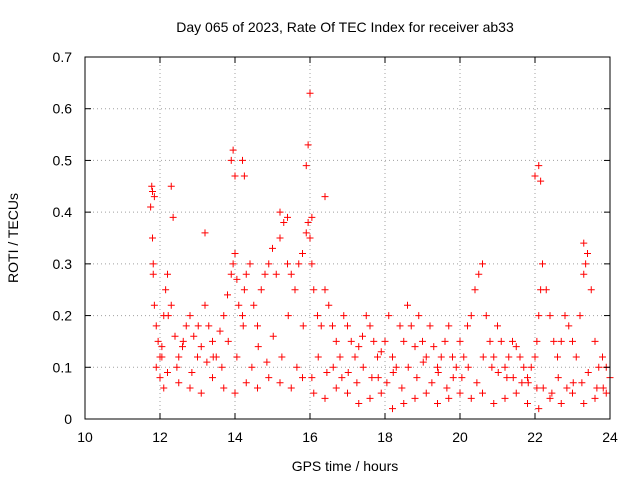 This screenshot has height=480, width=640. What do you see at coordinates (85, 437) in the screenshot?
I see `x-tick-label: 10` at bounding box center [85, 437].